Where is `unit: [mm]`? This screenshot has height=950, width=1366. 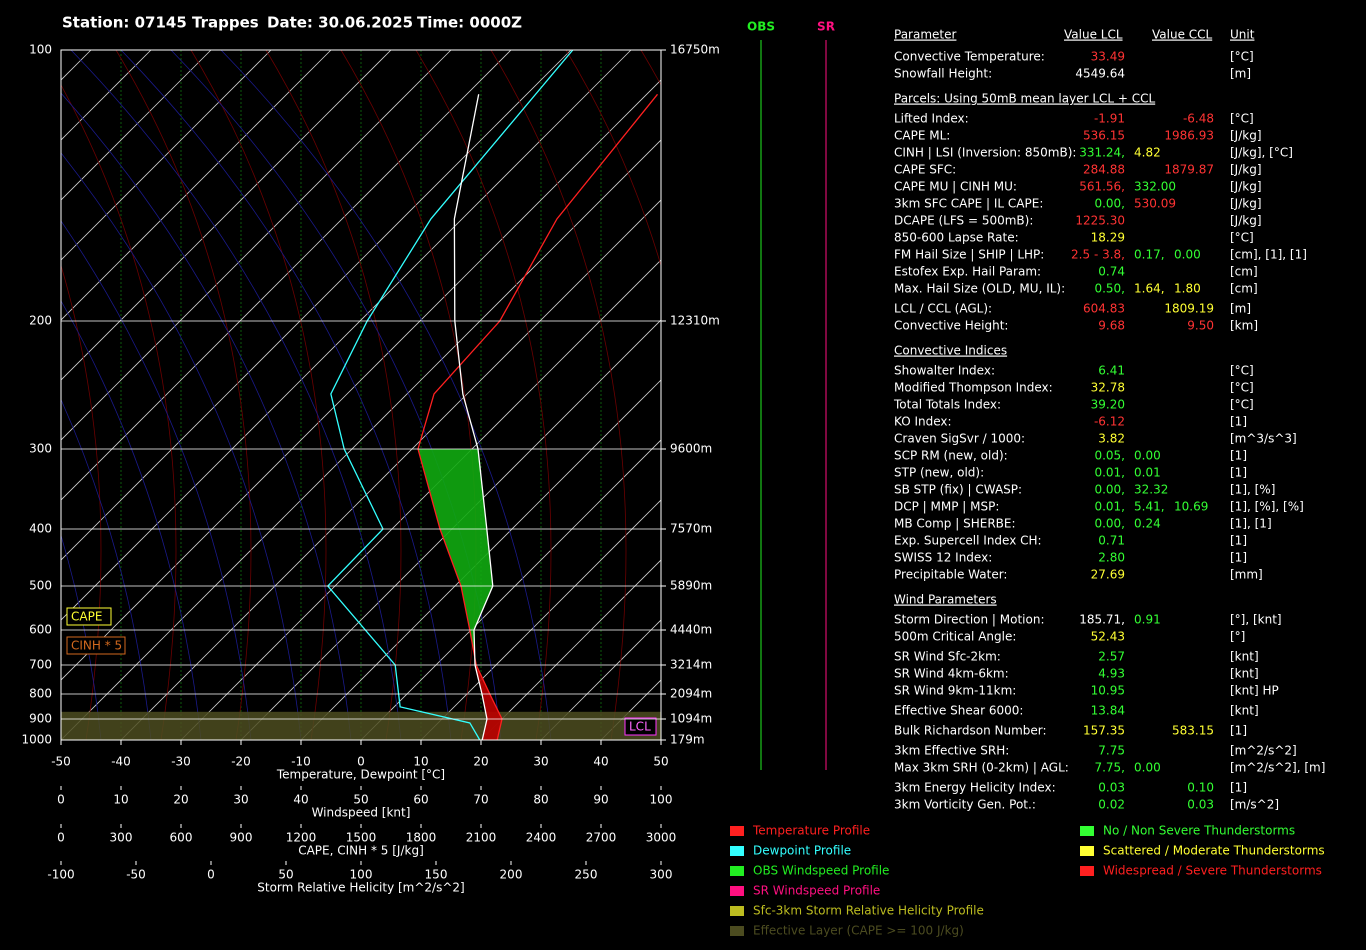
unit: [mm] is located at coordinates (1246, 575).